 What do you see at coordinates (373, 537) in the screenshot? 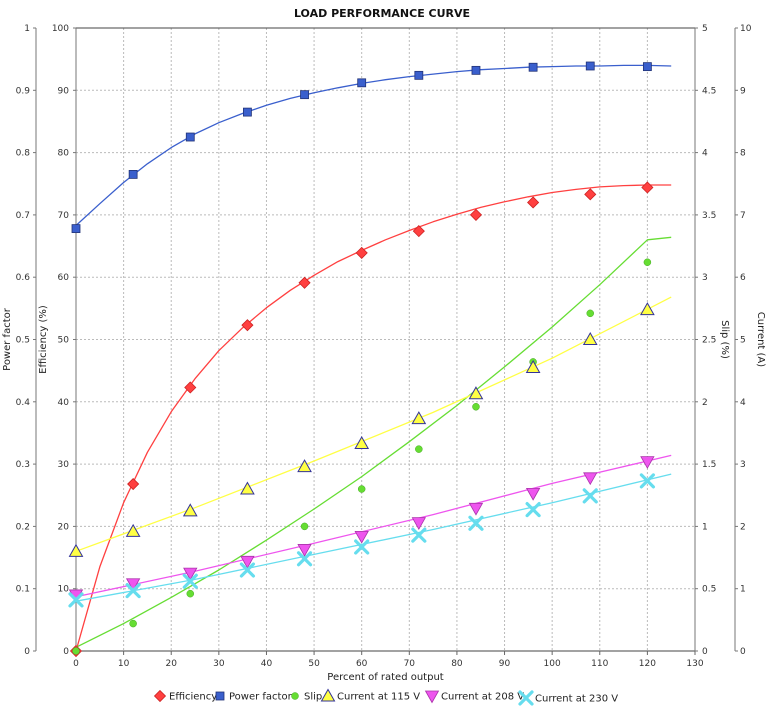
I see `current-at-230-v-fit-line` at bounding box center [373, 537].